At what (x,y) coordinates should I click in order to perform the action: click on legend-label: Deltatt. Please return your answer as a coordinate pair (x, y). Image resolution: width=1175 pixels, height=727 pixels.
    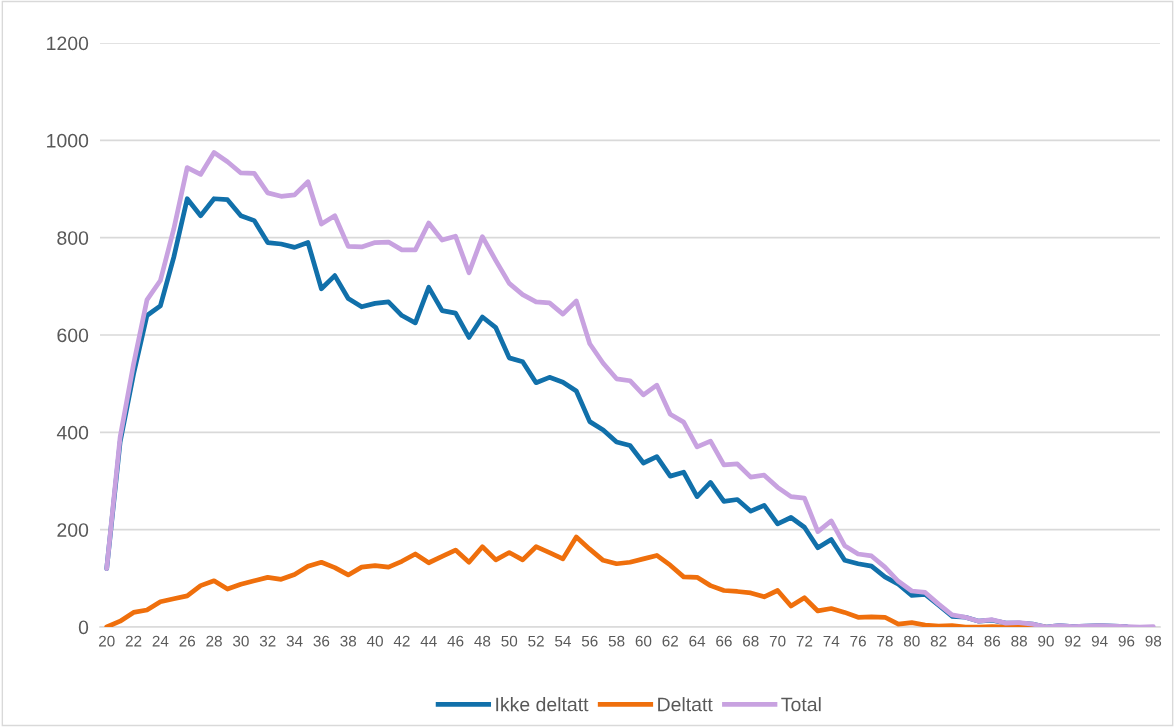
    Looking at the image, I should click on (685, 704).